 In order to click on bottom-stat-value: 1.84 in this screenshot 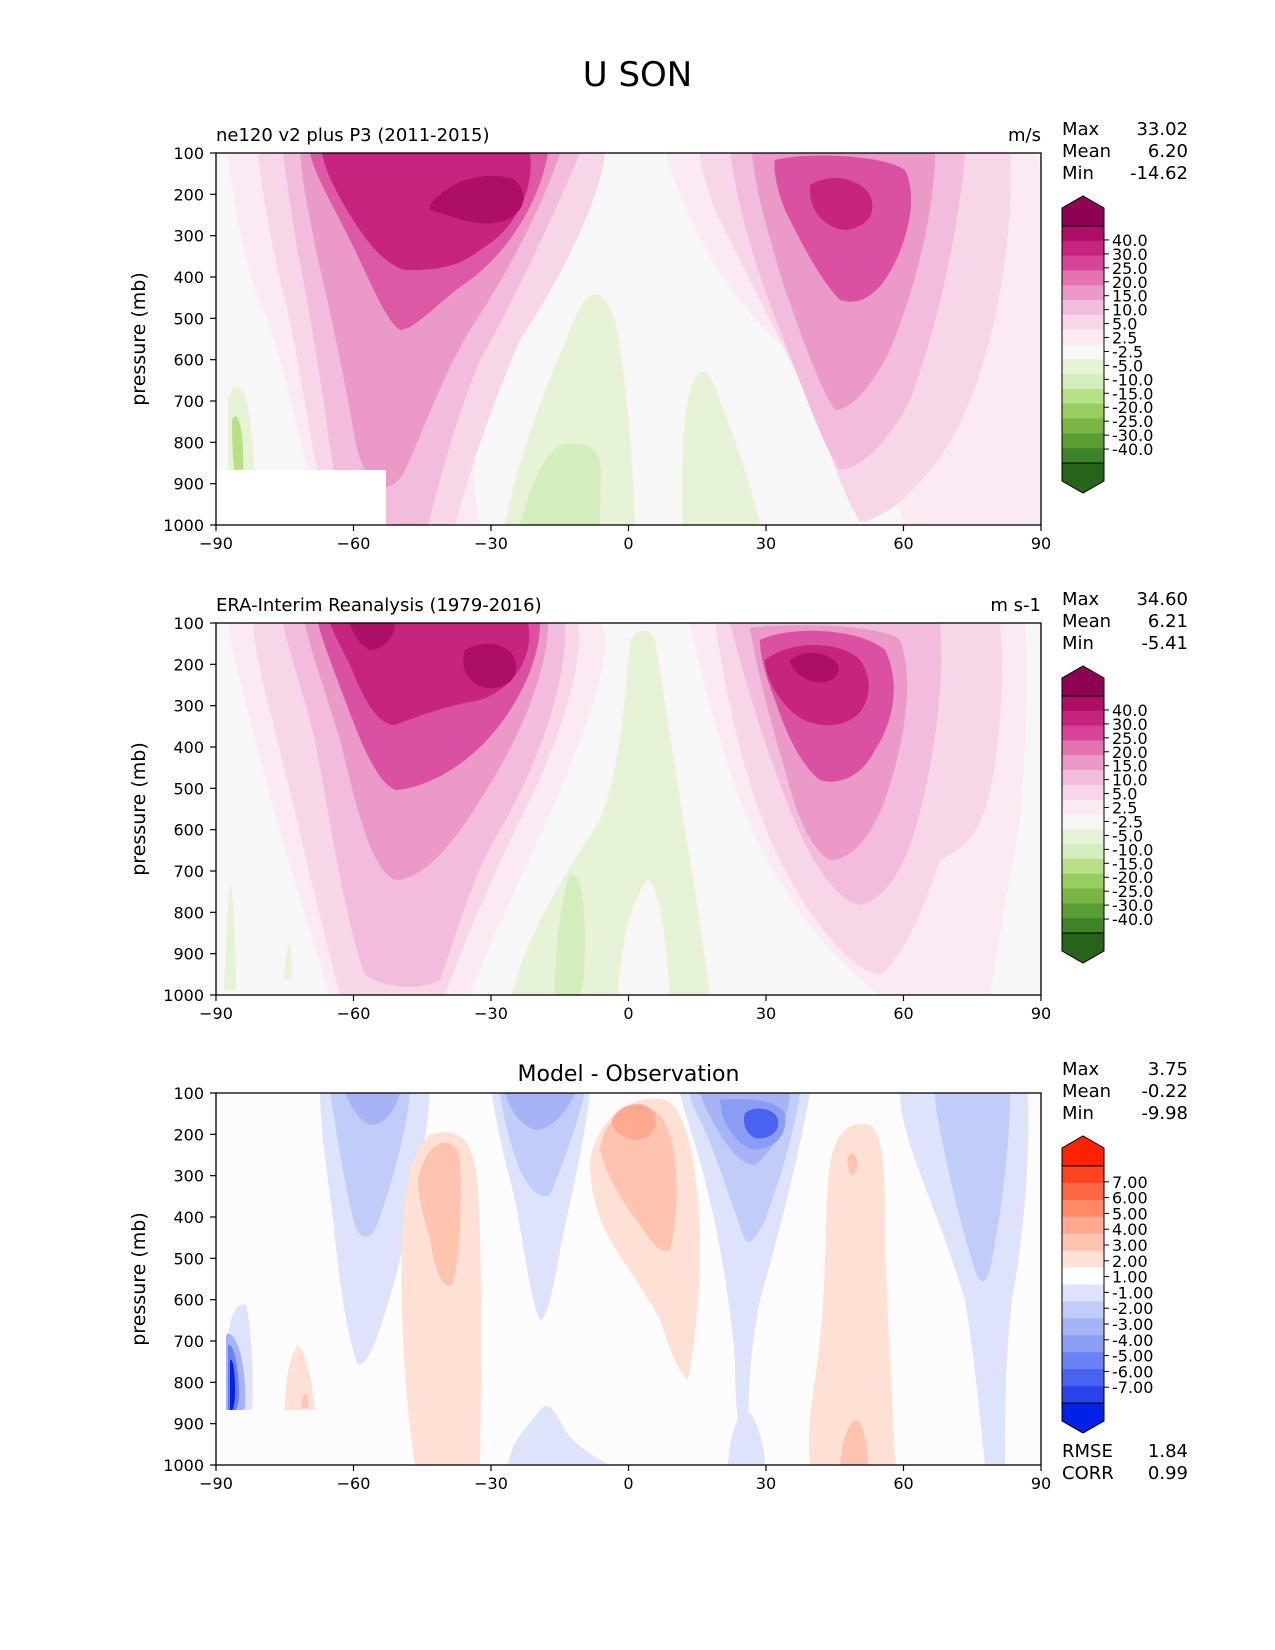, I will do `click(1168, 1451)`.